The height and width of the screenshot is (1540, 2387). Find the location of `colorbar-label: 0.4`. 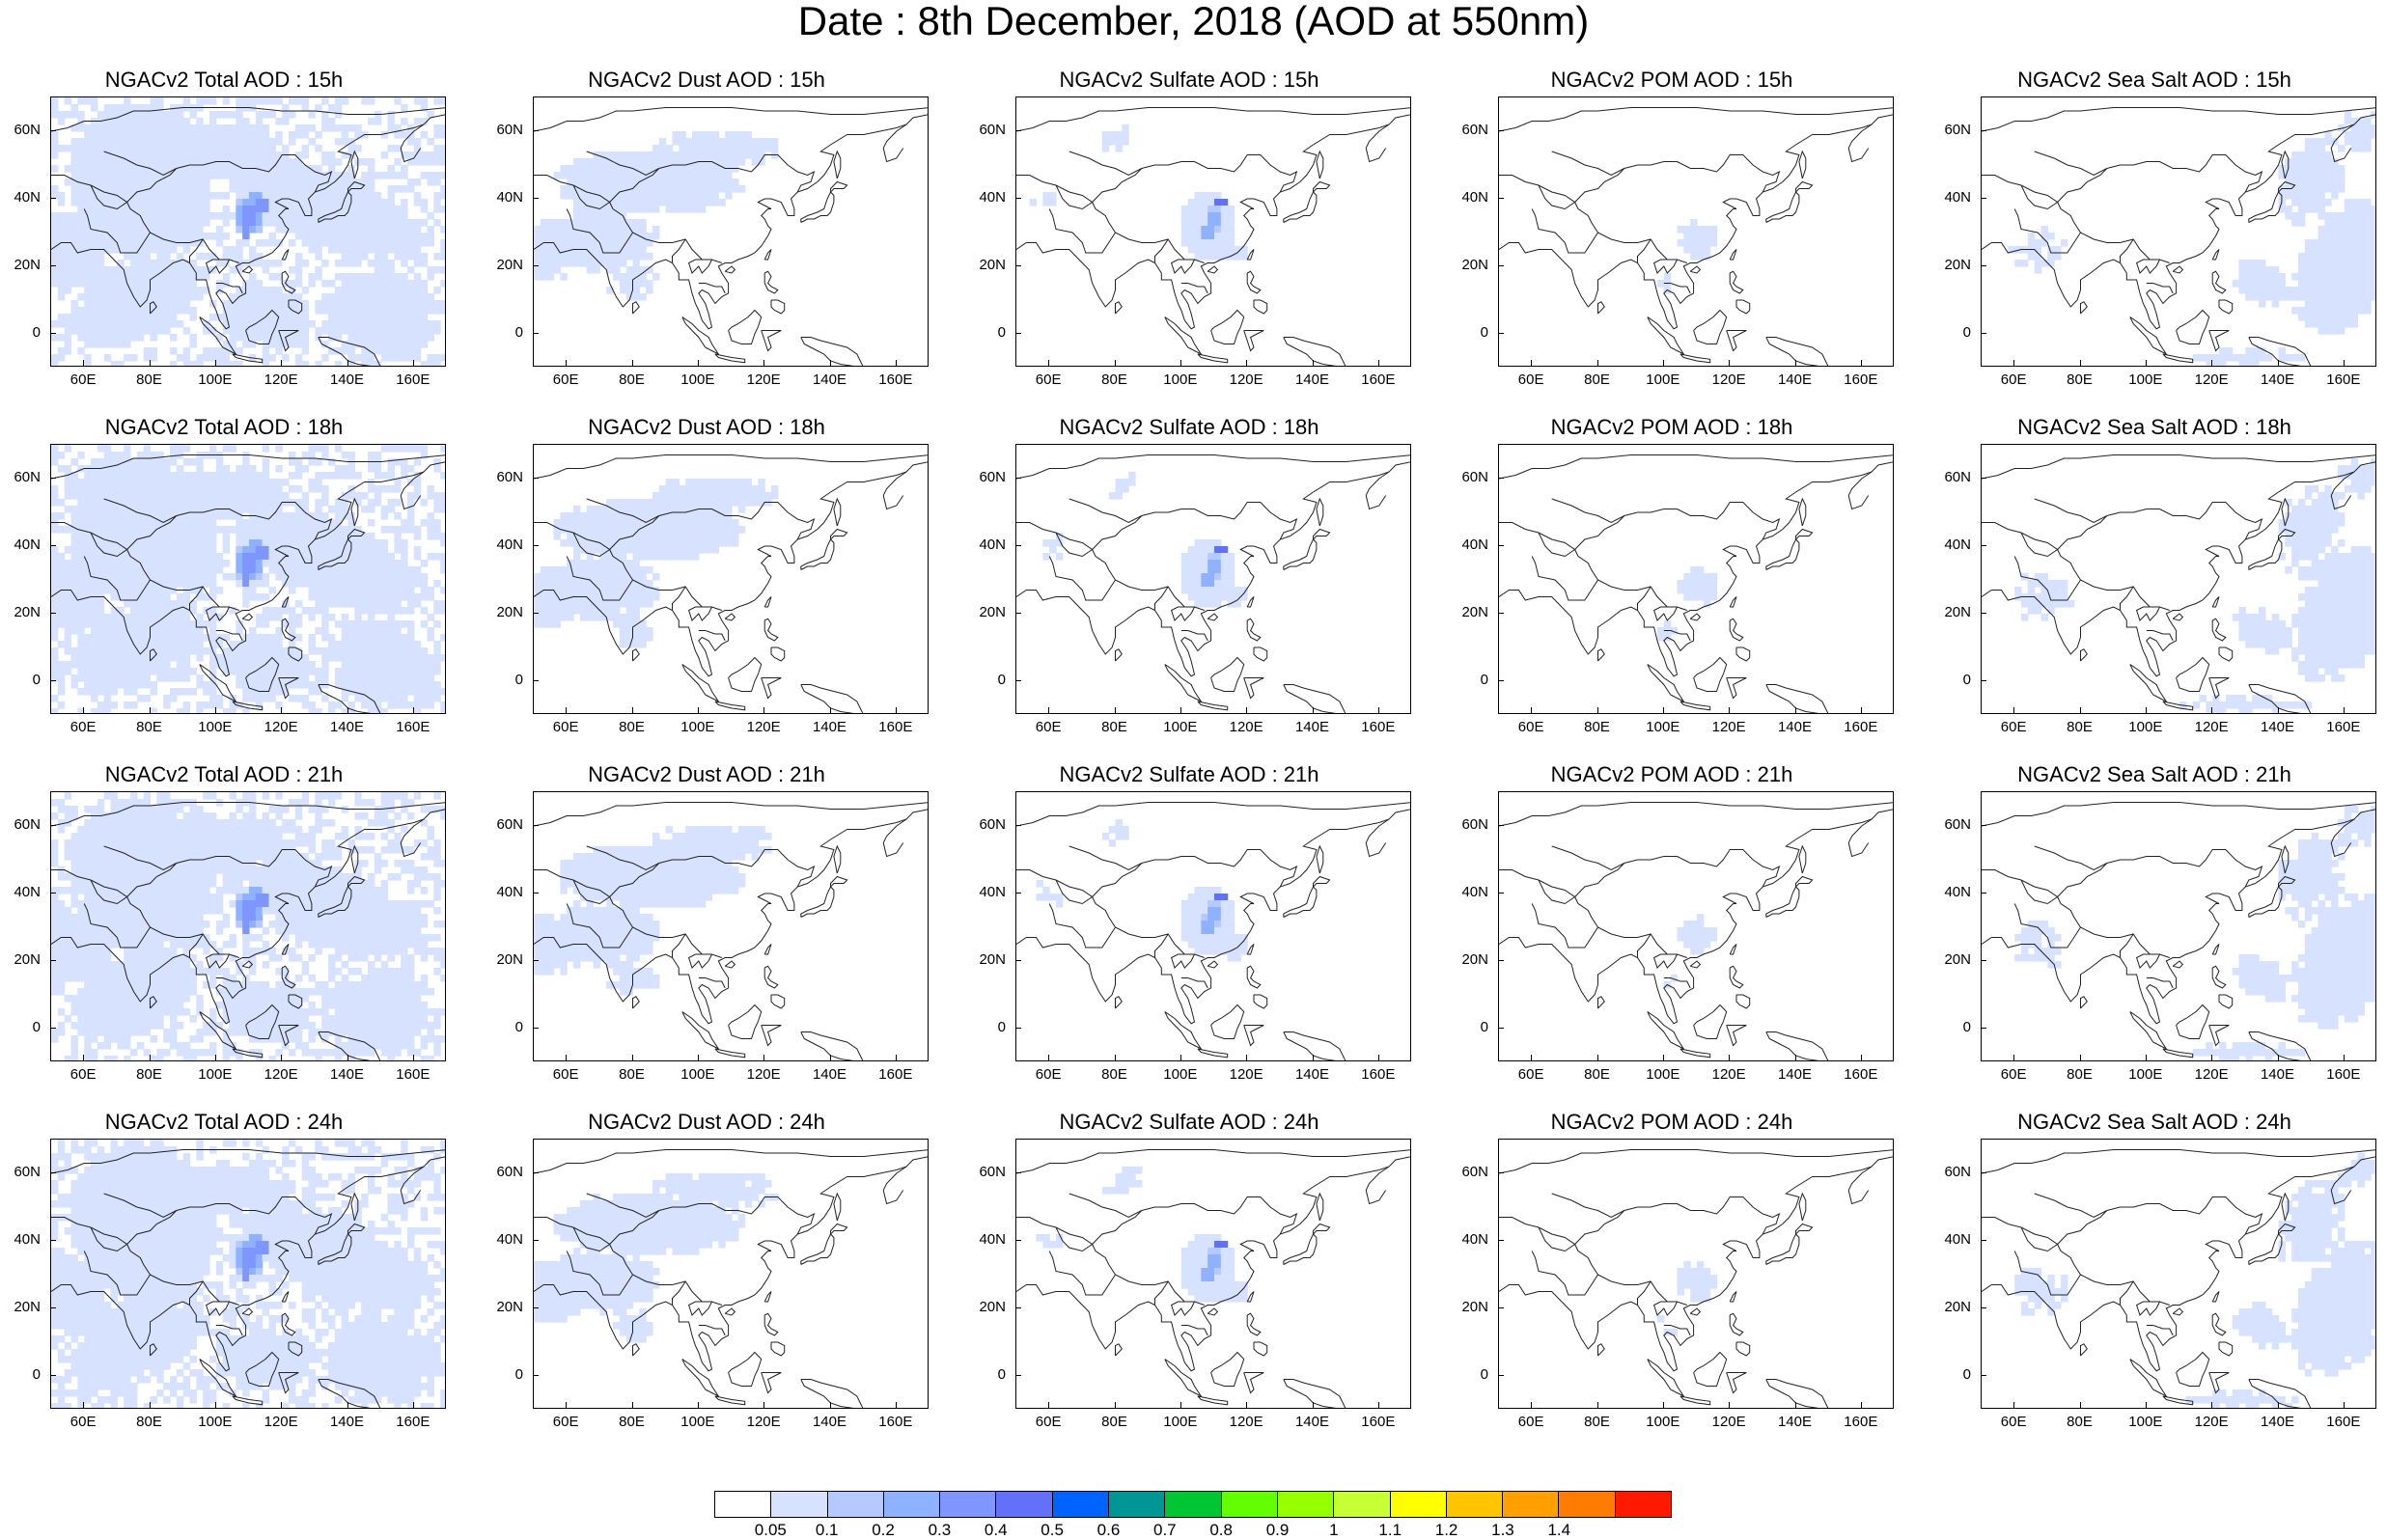

colorbar-label: 0.4 is located at coordinates (996, 1530).